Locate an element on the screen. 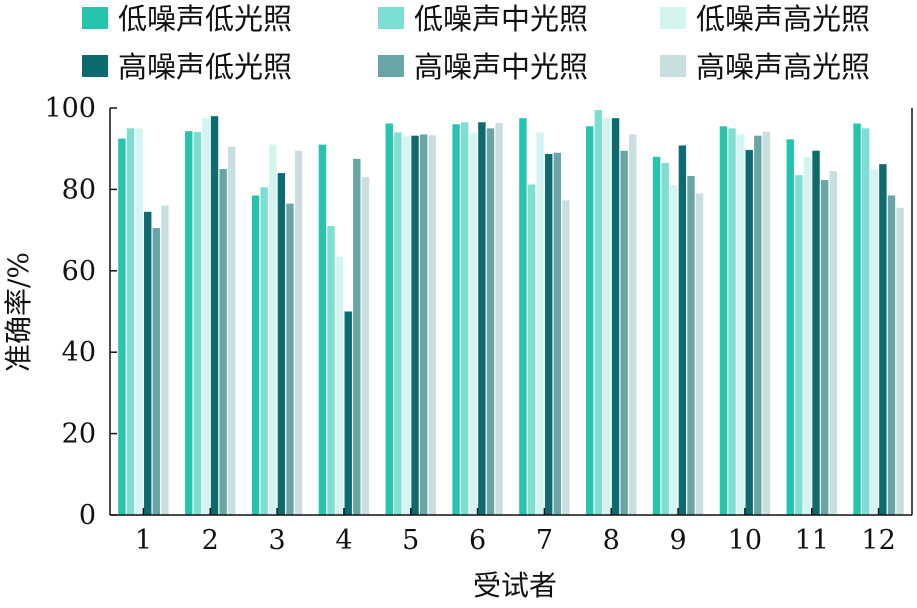  bar-s3-c2 is located at coordinates (206, 317).